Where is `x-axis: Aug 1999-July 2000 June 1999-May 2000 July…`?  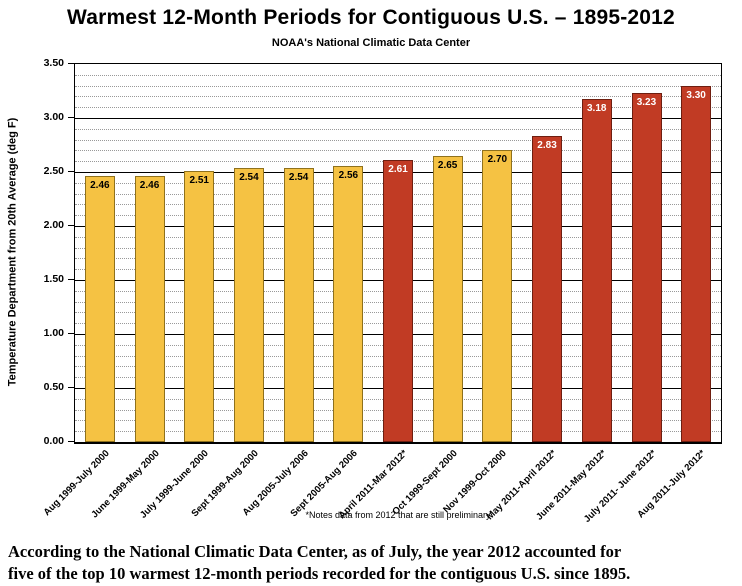 x-axis: Aug 1999-July 2000 June 1999-May 2000 July… is located at coordinates (381, 484).